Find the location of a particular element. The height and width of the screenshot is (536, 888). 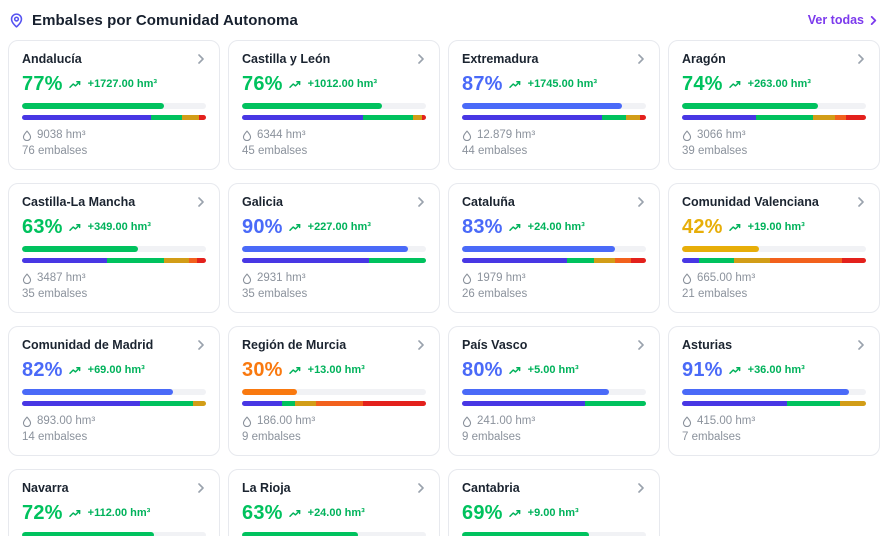

region-card: Comunidad de Madrid 82% +69.00 hm³ is located at coordinates (114, 391).